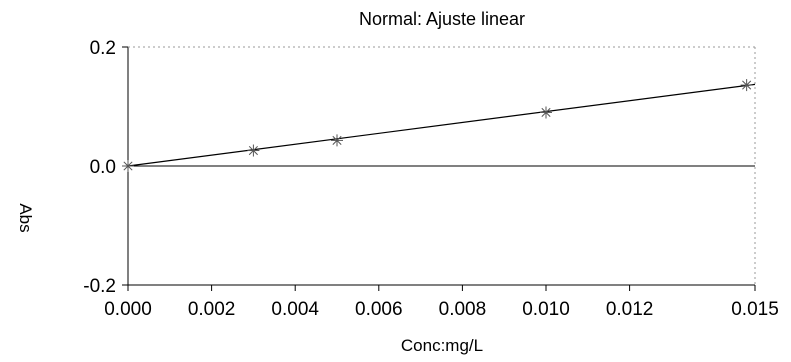 This screenshot has width=791, height=362. What do you see at coordinates (25, 217) in the screenshot?
I see `y-axis-title: Abs` at bounding box center [25, 217].